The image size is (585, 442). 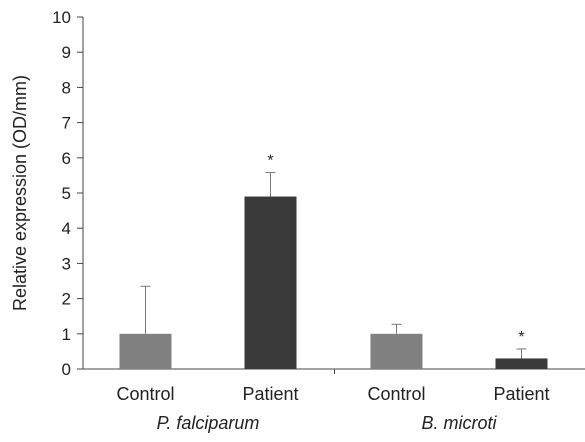 I want to click on y-tick-label: 9, so click(x=66, y=52).